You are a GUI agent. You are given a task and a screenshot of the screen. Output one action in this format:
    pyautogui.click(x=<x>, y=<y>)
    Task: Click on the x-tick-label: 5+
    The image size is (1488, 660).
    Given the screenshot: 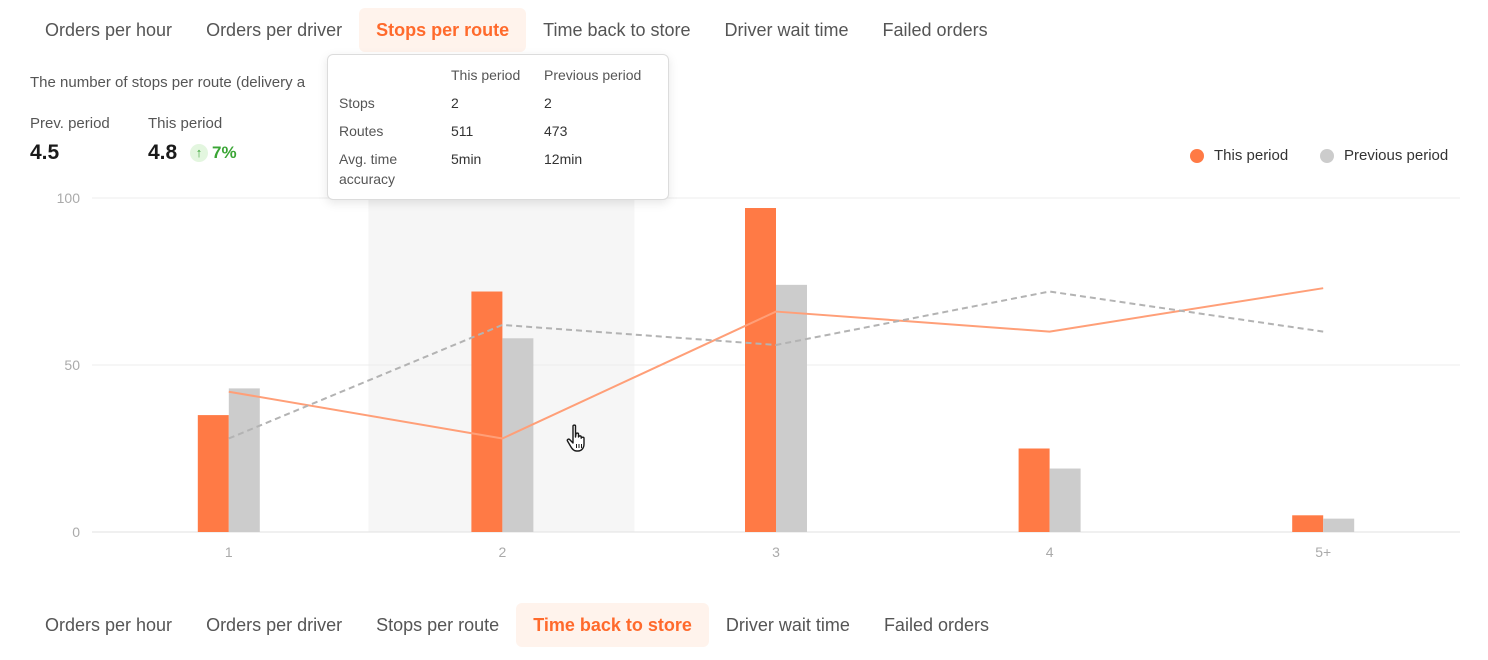 What is the action you would take?
    pyautogui.click(x=1323, y=552)
    